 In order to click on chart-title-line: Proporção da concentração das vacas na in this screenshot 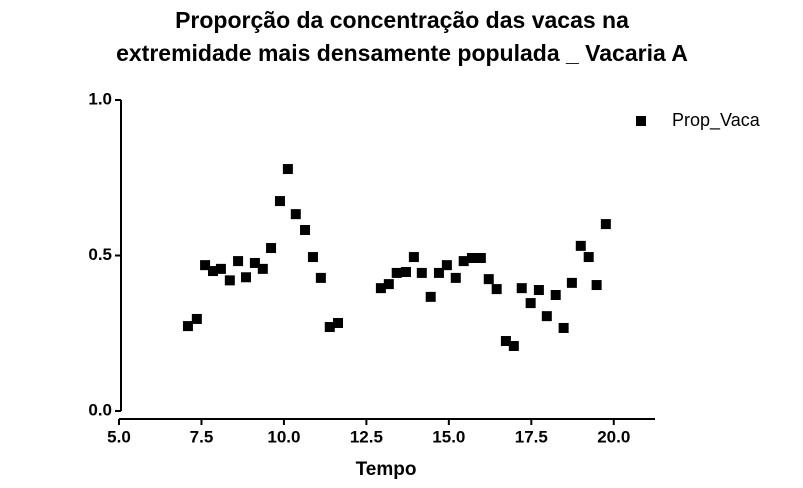, I will do `click(402, 20)`.